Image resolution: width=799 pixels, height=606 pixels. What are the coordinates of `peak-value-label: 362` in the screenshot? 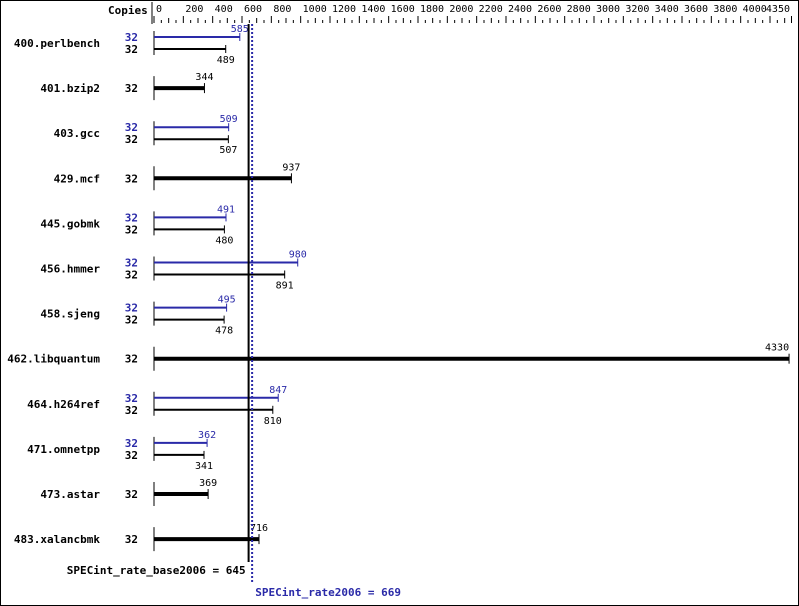 It's located at (207, 435).